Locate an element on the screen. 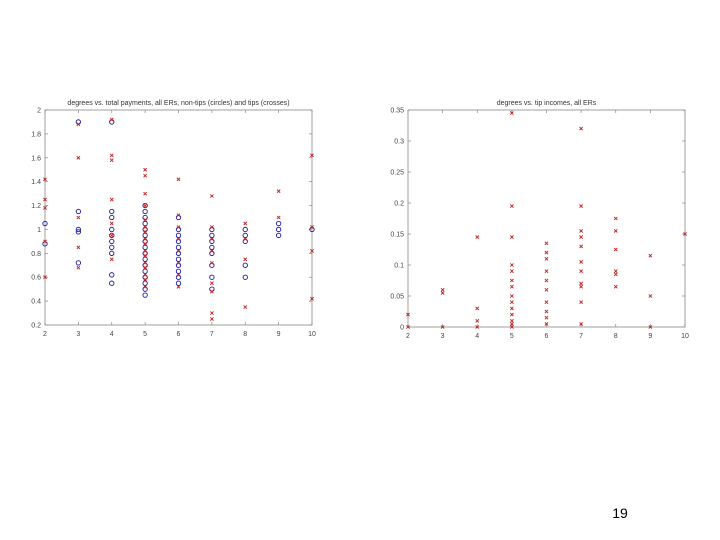 This screenshot has width=720, height=540. x-tick-label: 6 is located at coordinates (547, 336).